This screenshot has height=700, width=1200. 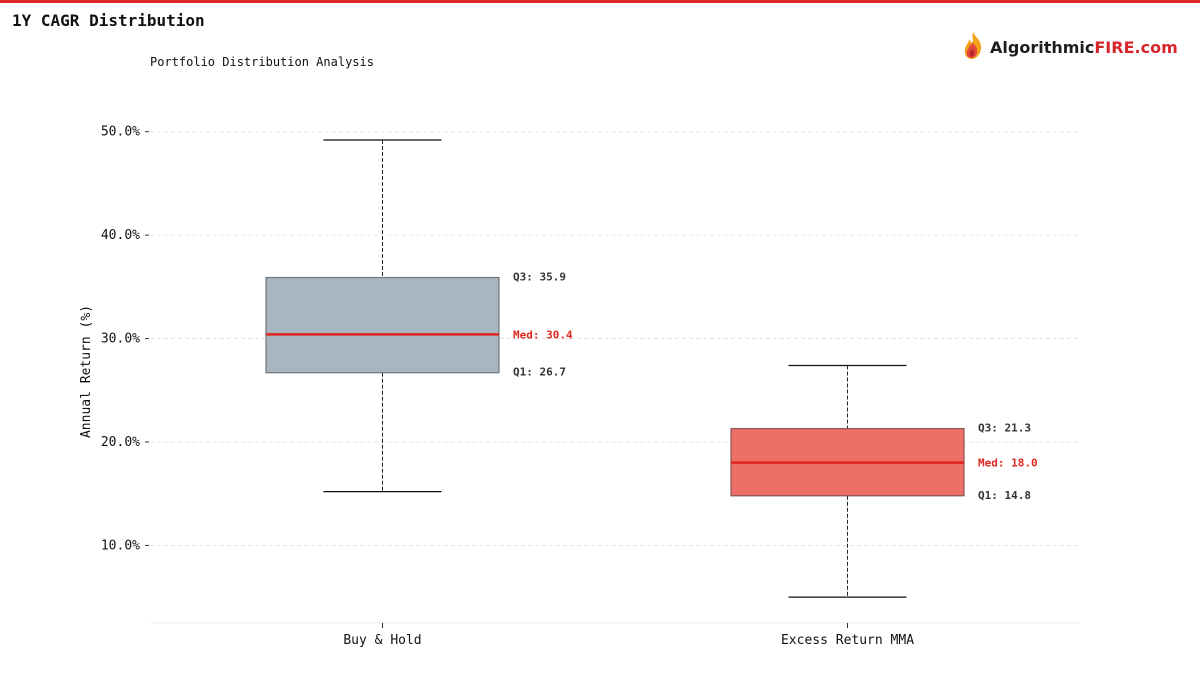 What do you see at coordinates (539, 277) in the screenshot?
I see `q3-label: Q3: 35.9` at bounding box center [539, 277].